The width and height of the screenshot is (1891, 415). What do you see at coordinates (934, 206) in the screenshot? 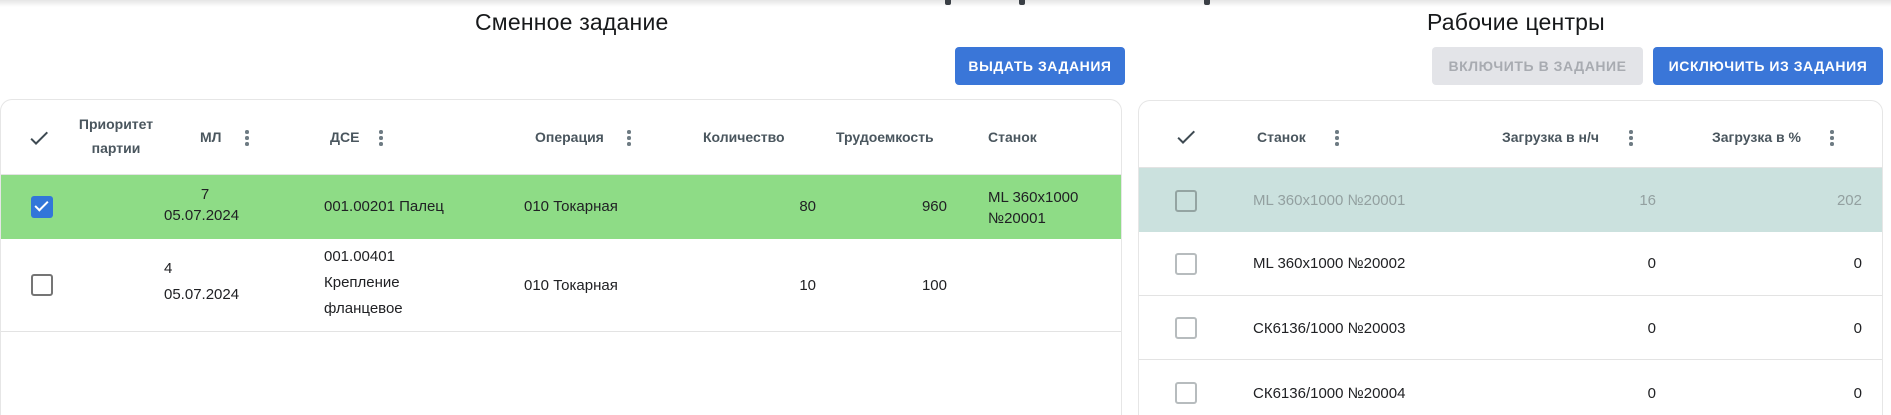
I see `labor-cell: 960` at bounding box center [934, 206].